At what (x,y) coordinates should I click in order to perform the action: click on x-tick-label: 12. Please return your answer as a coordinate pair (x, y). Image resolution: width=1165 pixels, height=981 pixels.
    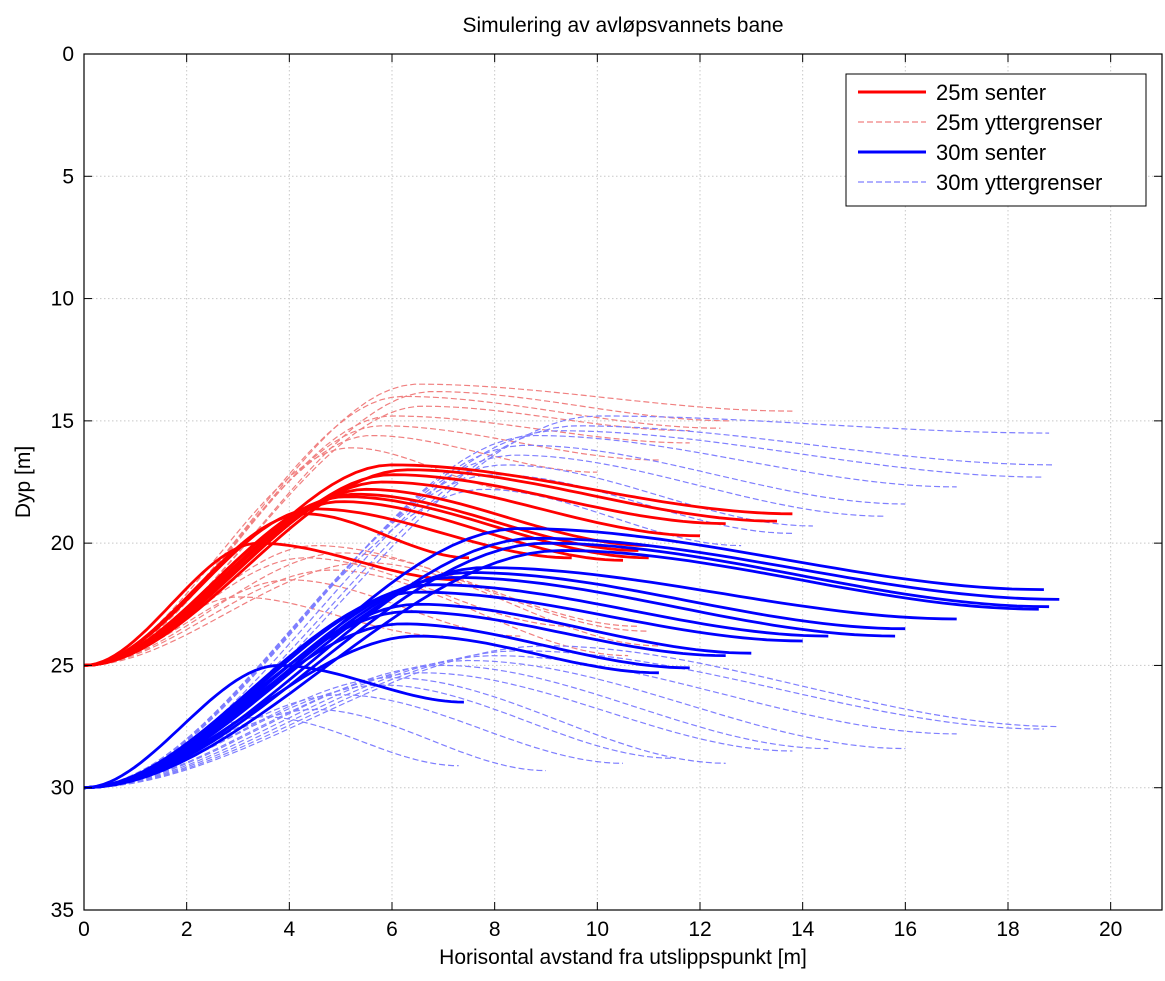
    Looking at the image, I should click on (699, 929).